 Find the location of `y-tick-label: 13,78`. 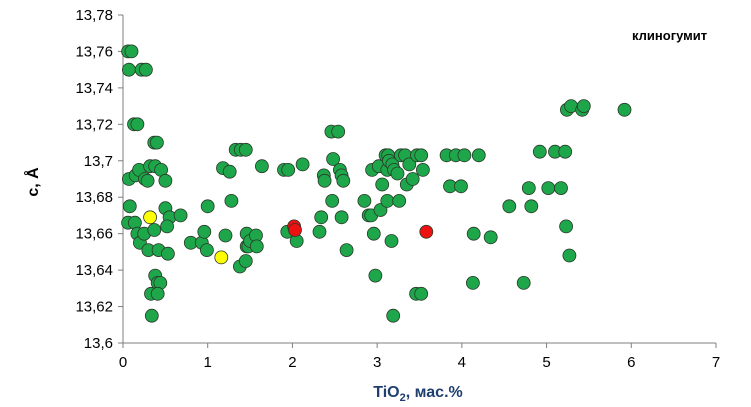

y-tick-label: 13,78 is located at coordinates (94, 15).